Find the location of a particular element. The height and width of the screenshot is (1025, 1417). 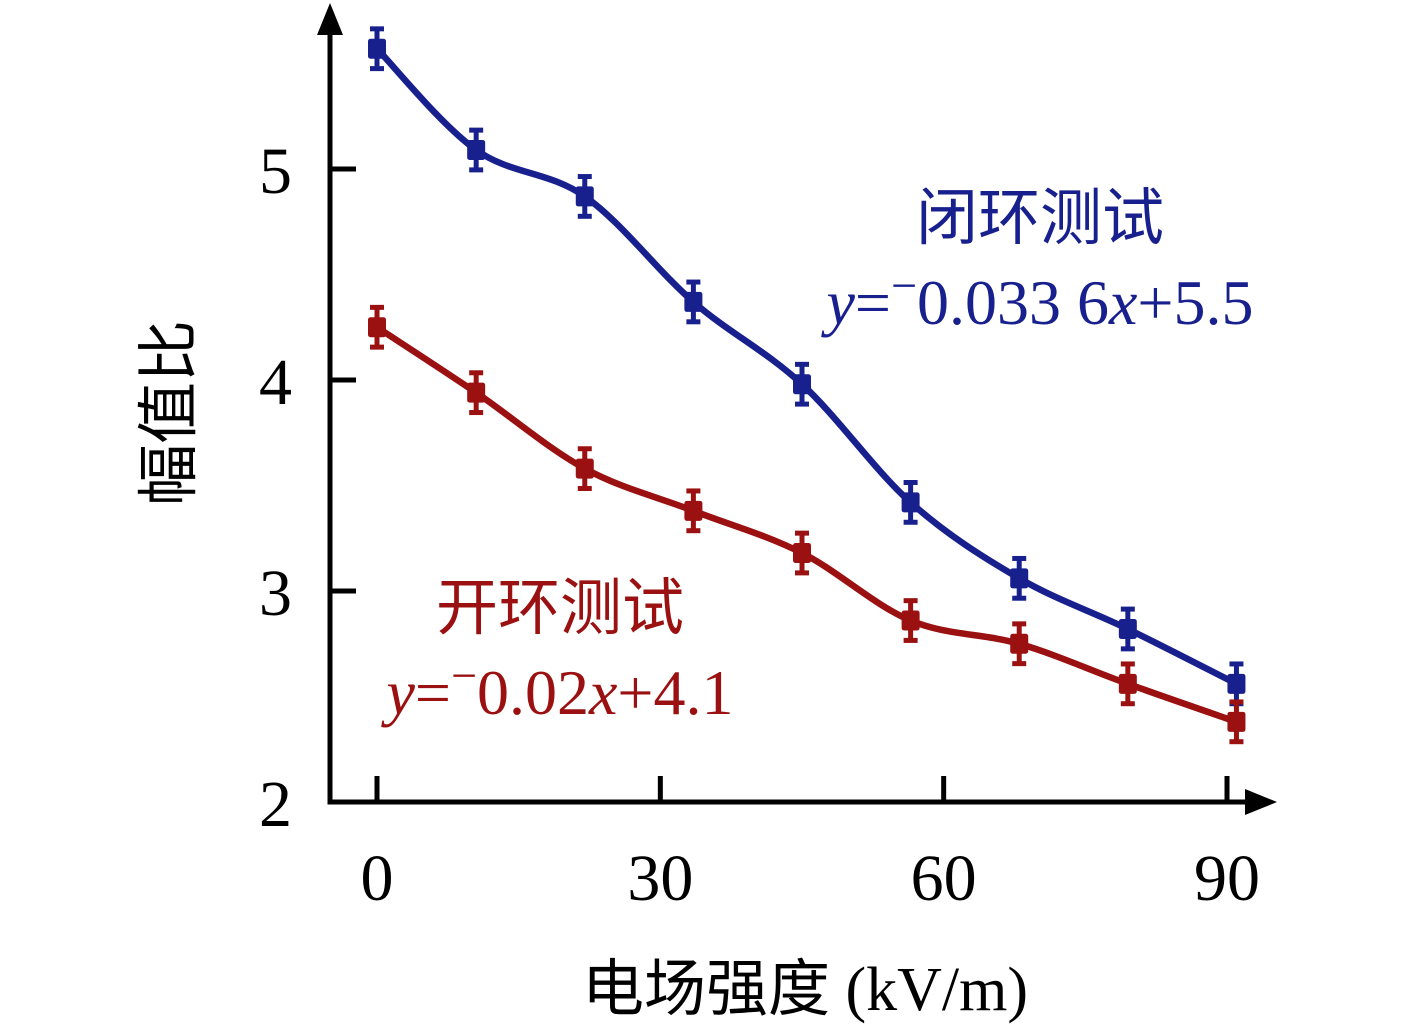

closed-loop-equation: y=−0.033 6x+5.5 is located at coordinates (1040, 299).